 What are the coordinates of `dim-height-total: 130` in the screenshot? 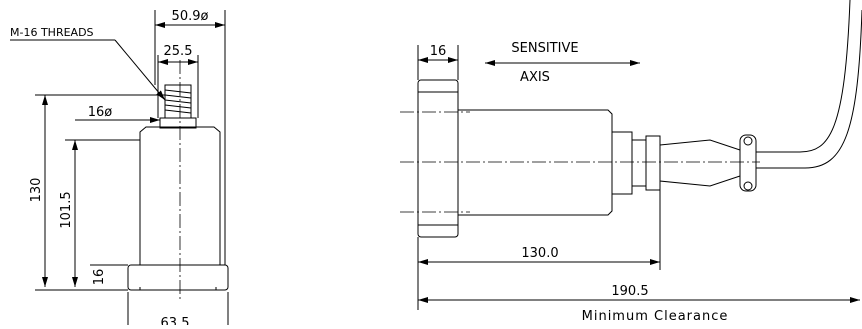 It's located at (36, 190).